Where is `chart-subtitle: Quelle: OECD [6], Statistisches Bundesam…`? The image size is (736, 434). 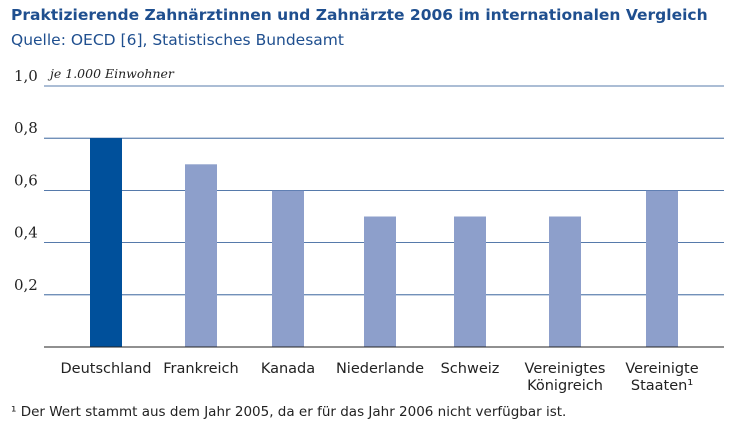
chart-subtitle: Quelle: OECD [6], Statistisches Bundesam… is located at coordinates (177, 40).